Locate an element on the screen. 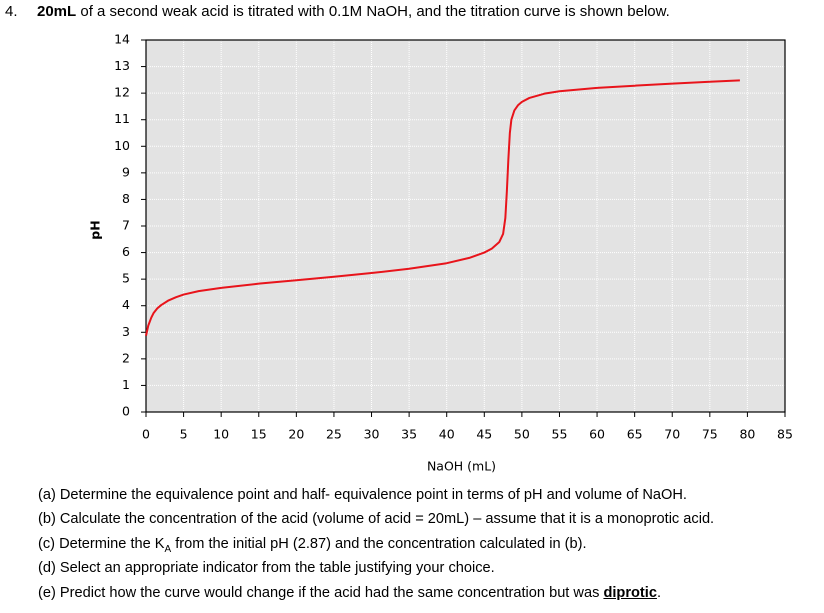  y-tick-label: 10 is located at coordinates (122, 145).